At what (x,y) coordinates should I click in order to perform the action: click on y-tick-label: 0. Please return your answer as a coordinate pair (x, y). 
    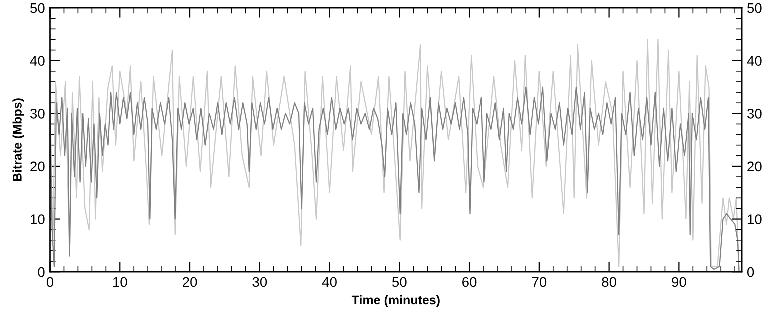
    Looking at the image, I should click on (41, 272).